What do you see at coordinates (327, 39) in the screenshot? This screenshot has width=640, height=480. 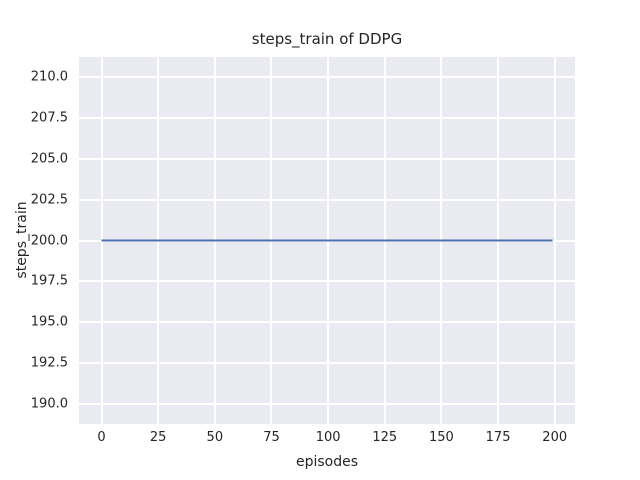 I see `chart-title: steps_train of DDPG` at bounding box center [327, 39].